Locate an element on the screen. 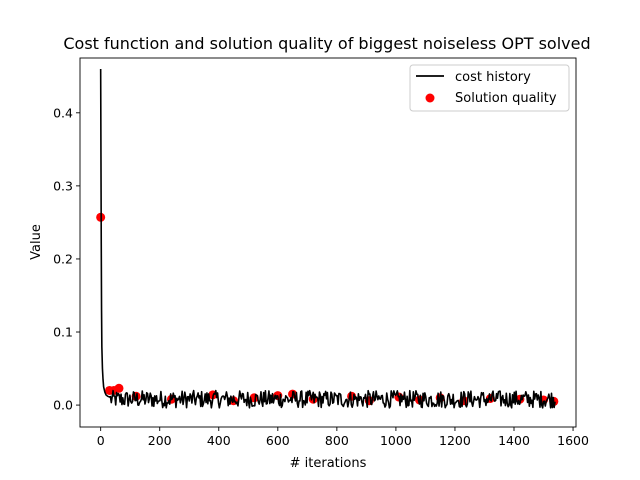 This screenshot has height=480, width=640. legend-label-solution-quality: Solution quality is located at coordinates (506, 98).